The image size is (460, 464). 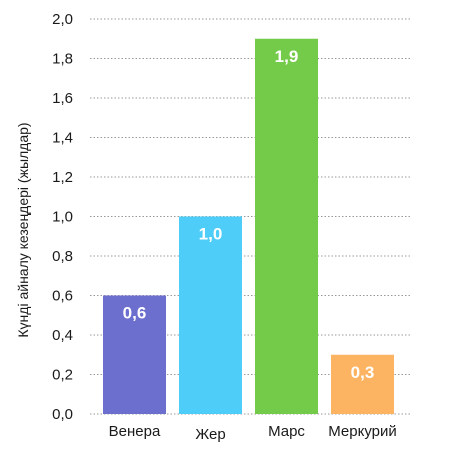 I want to click on y-tick-label: 1,0, so click(x=62, y=217).